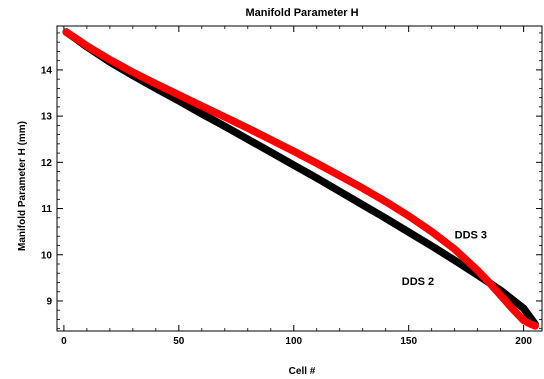 The width and height of the screenshot is (544, 379). What do you see at coordinates (64, 341) in the screenshot?
I see `x-tick-label: 0` at bounding box center [64, 341].